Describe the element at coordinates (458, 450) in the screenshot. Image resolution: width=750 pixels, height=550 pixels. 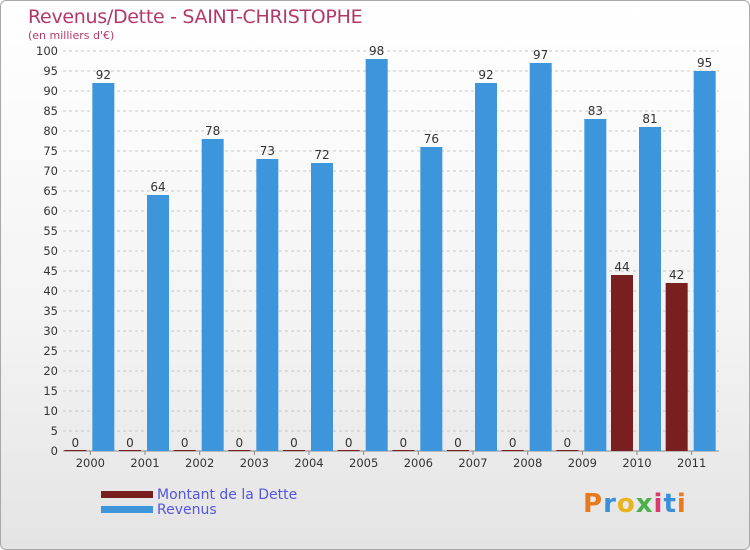
I see `bar-dette-2007` at that location.